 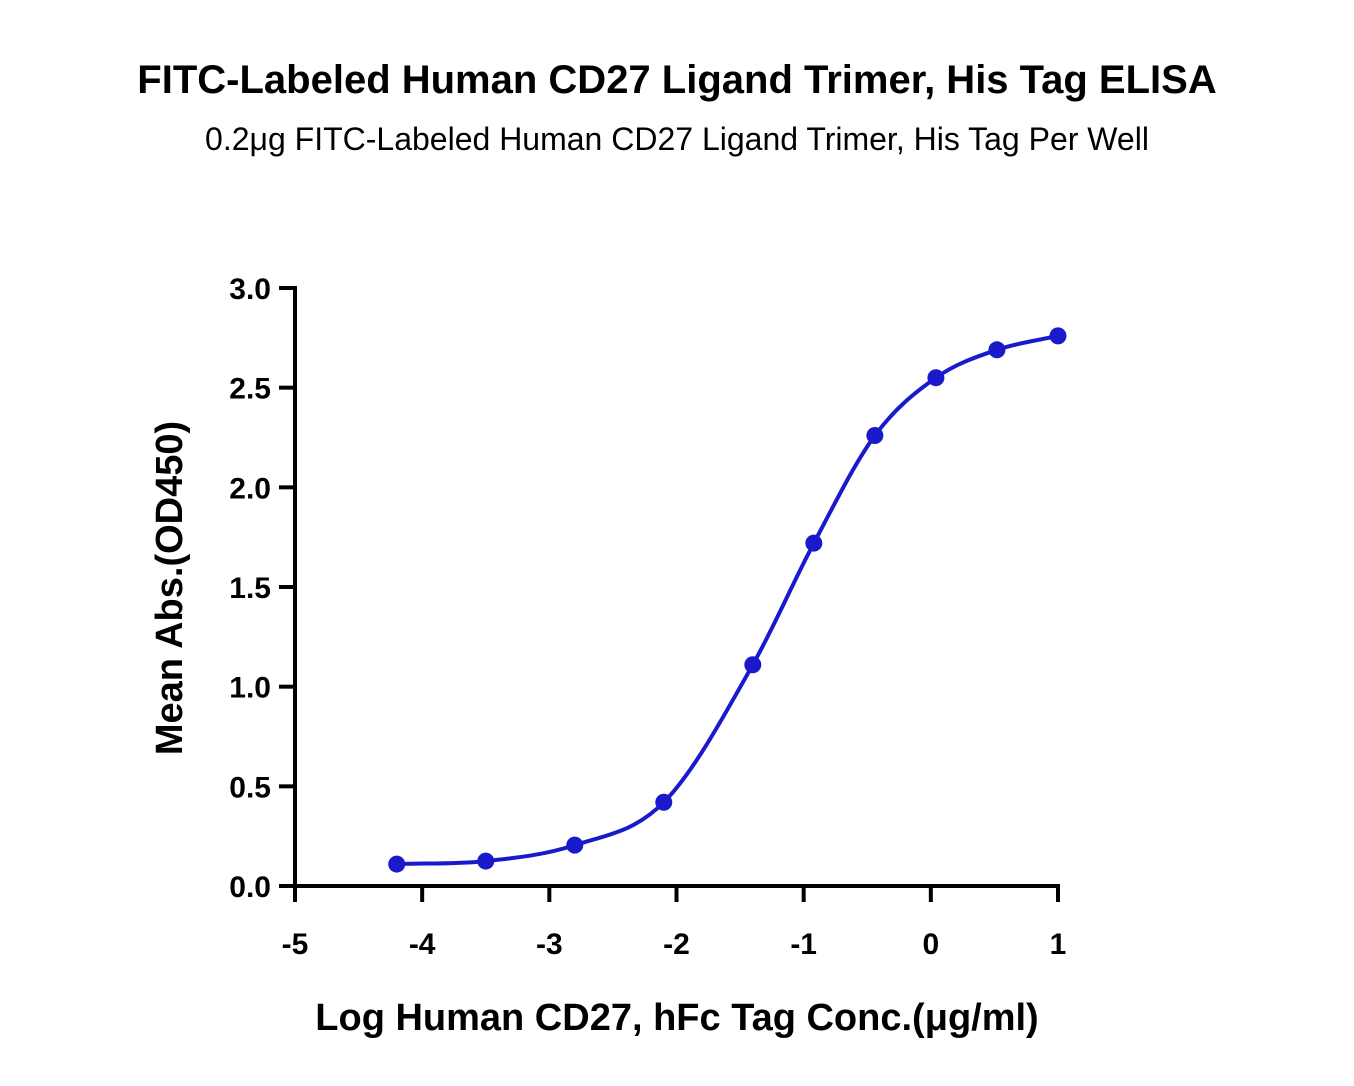 I want to click on y-tick-label: 2.5, so click(x=250, y=389).